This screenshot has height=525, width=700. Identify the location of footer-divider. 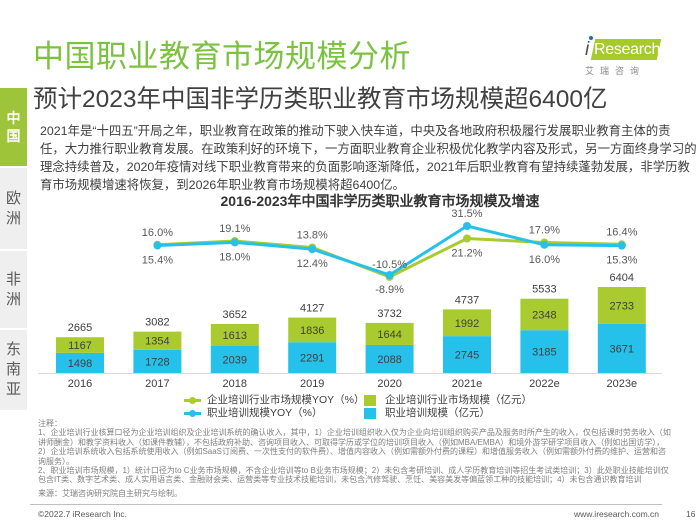
(346, 504).